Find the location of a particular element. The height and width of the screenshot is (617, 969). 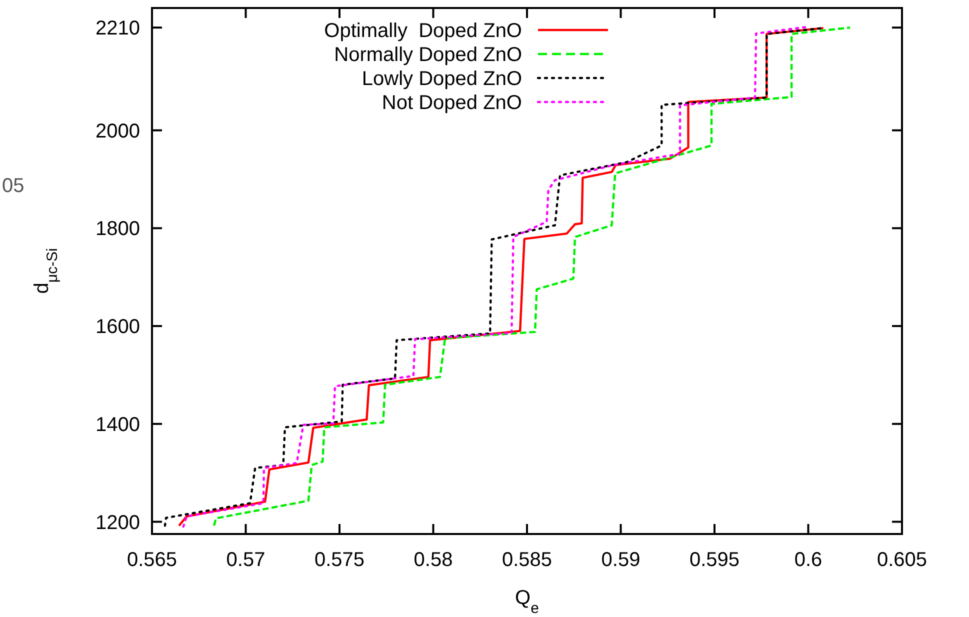

text: 05 is located at coordinates (13, 186).